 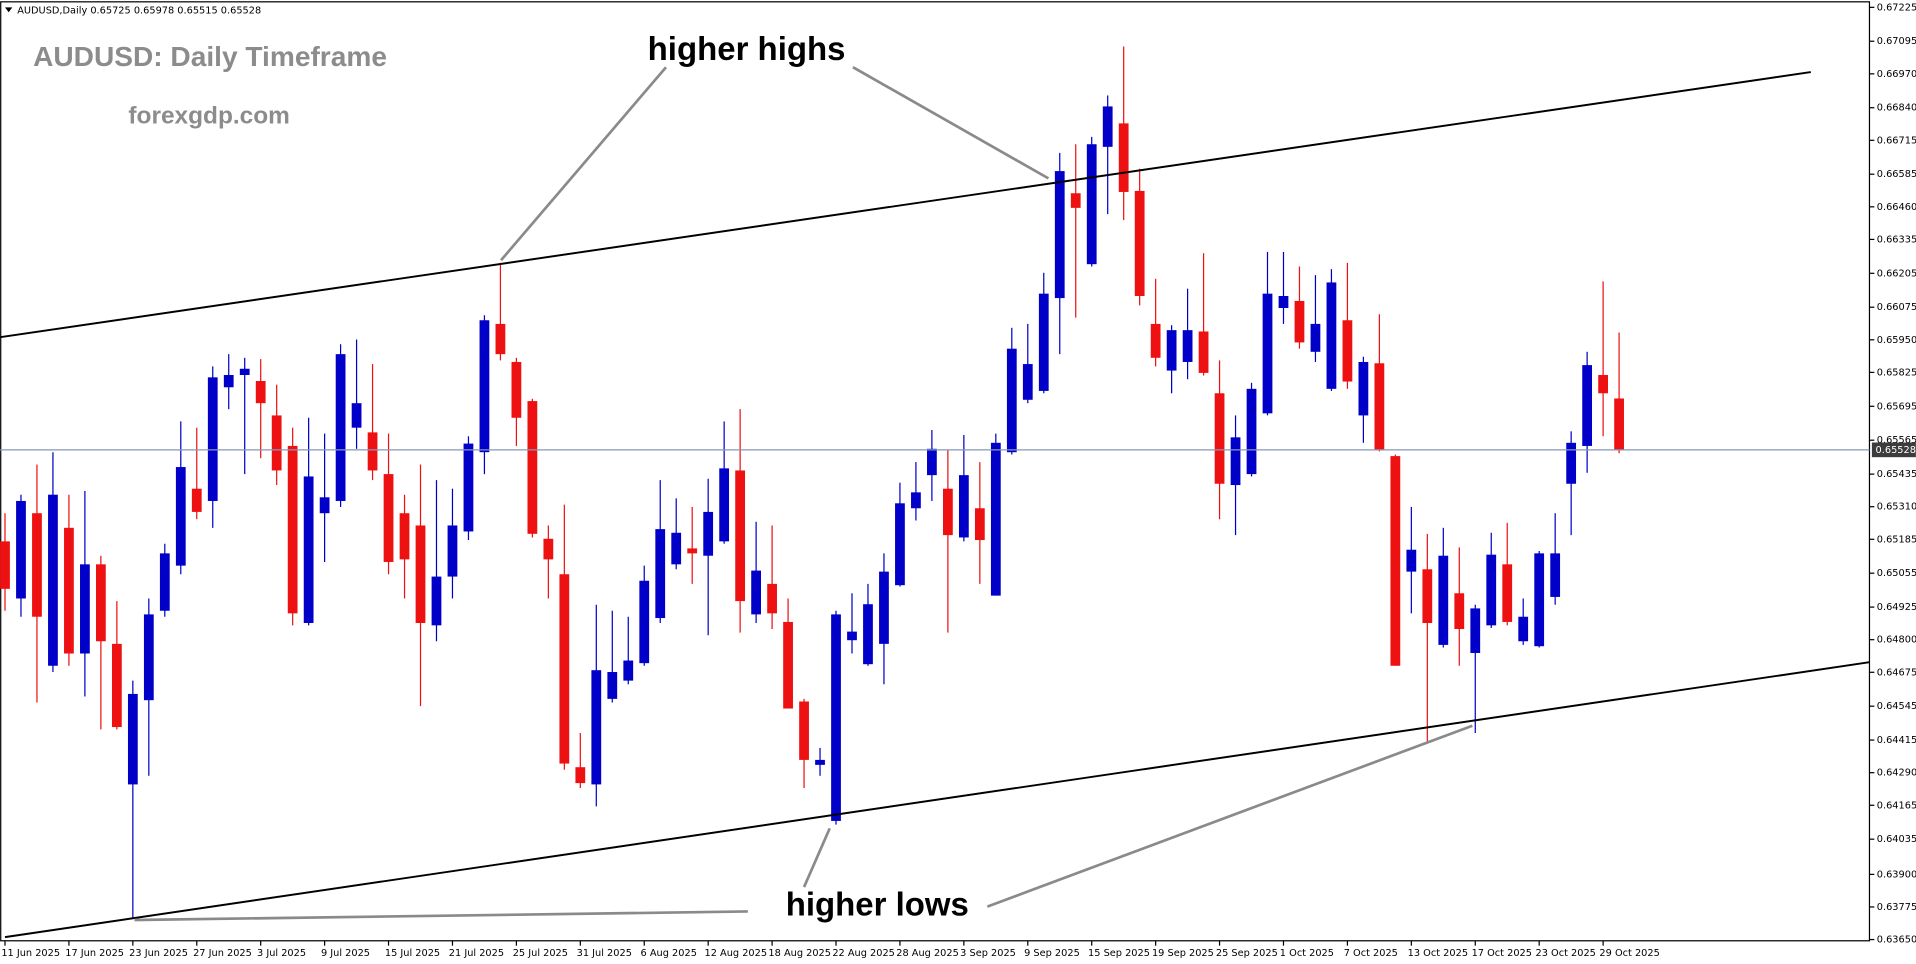 I want to click on x-tick-label: 17 Oct 2025, so click(x=1502, y=953).